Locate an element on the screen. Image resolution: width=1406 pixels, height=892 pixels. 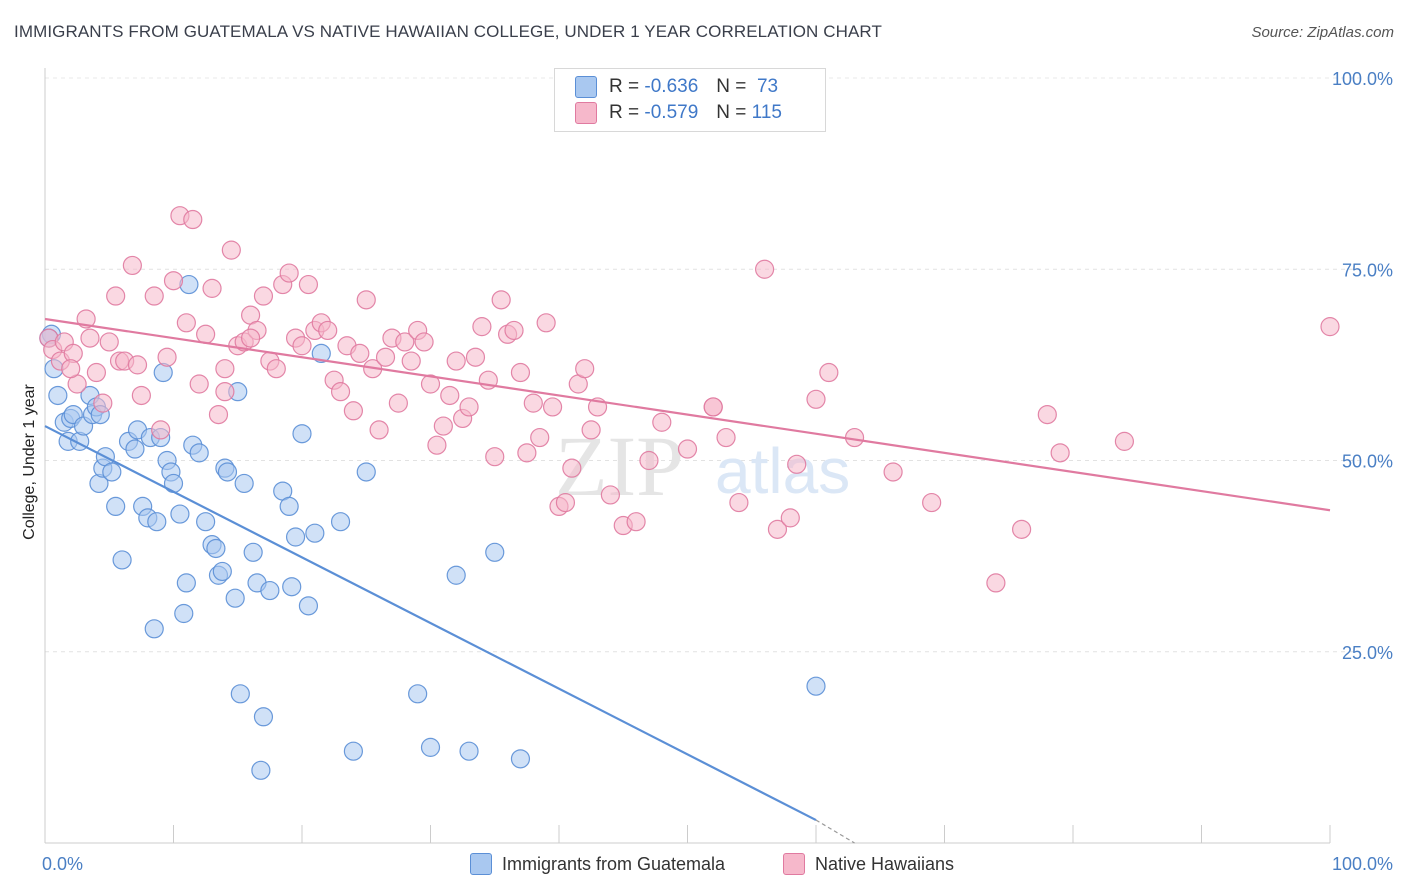
trend-line-extension is located at coordinates (835, 831).